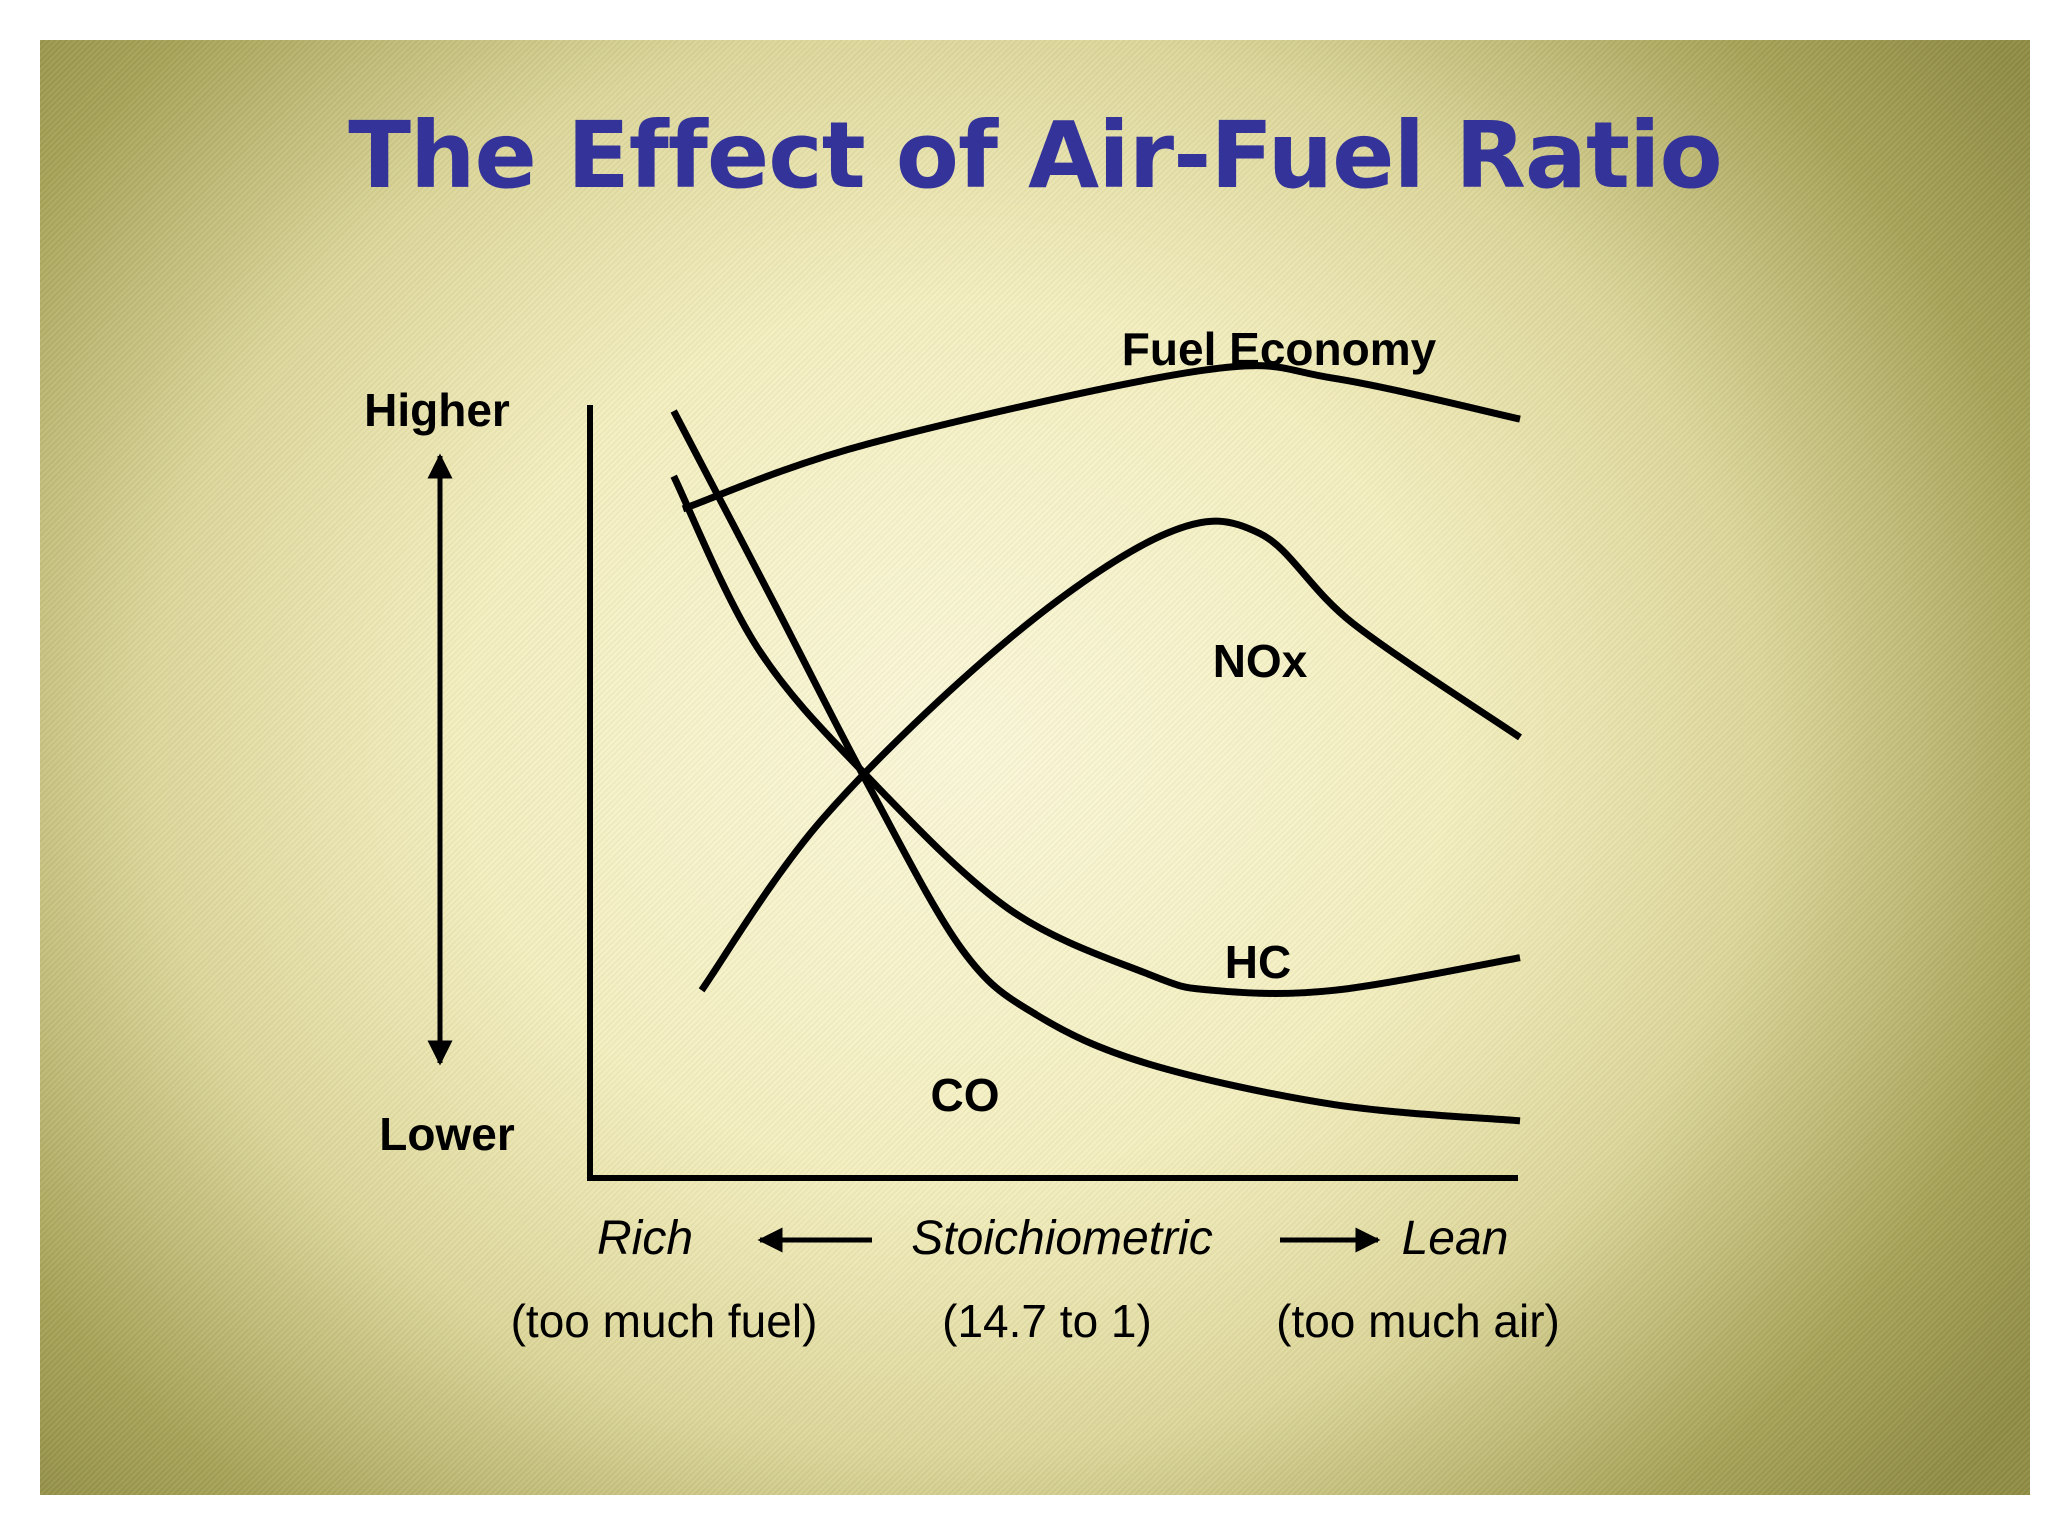  Describe the element at coordinates (1258, 962) in the screenshot. I see `series-label-hc: HC` at that location.